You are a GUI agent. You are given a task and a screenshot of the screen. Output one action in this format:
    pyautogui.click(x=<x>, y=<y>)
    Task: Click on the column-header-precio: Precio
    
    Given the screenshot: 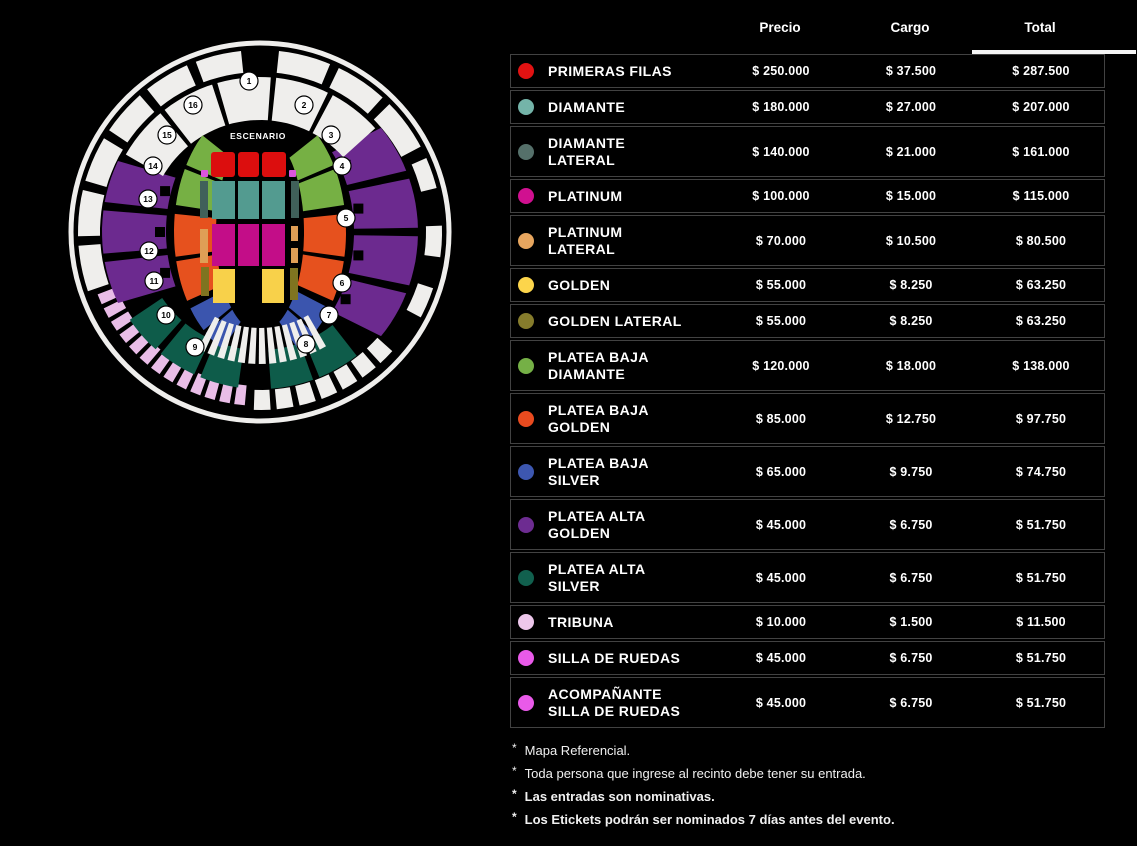 What is the action you would take?
    pyautogui.click(x=780, y=27)
    